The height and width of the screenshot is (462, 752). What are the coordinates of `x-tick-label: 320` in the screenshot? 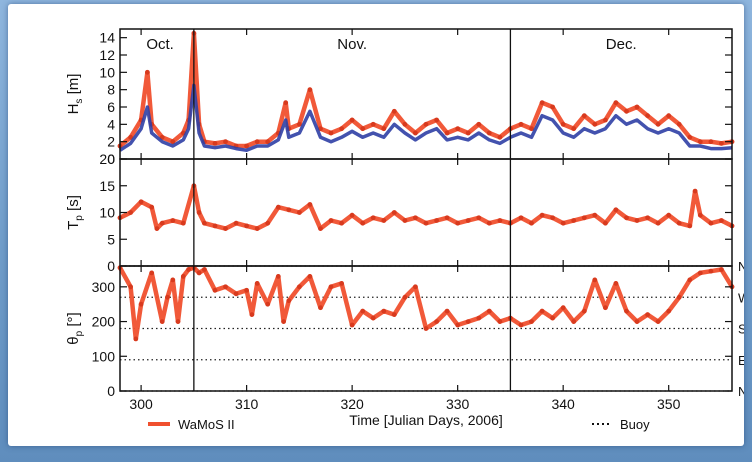 It's located at (352, 404).